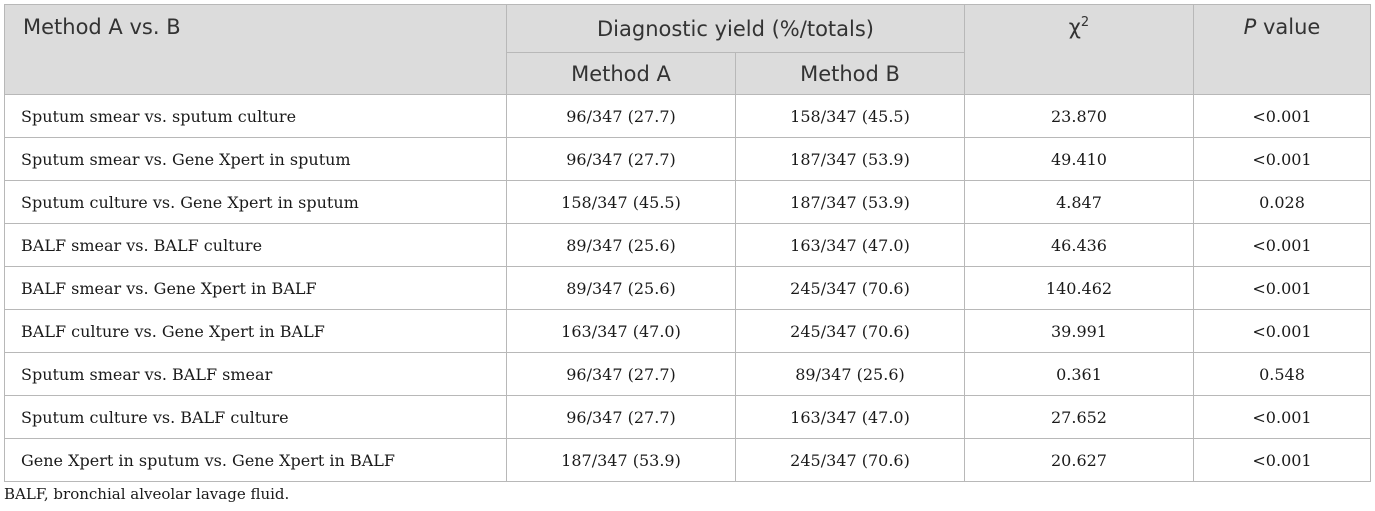  What do you see at coordinates (1250, 27) in the screenshot?
I see `p-italic: P` at bounding box center [1250, 27].